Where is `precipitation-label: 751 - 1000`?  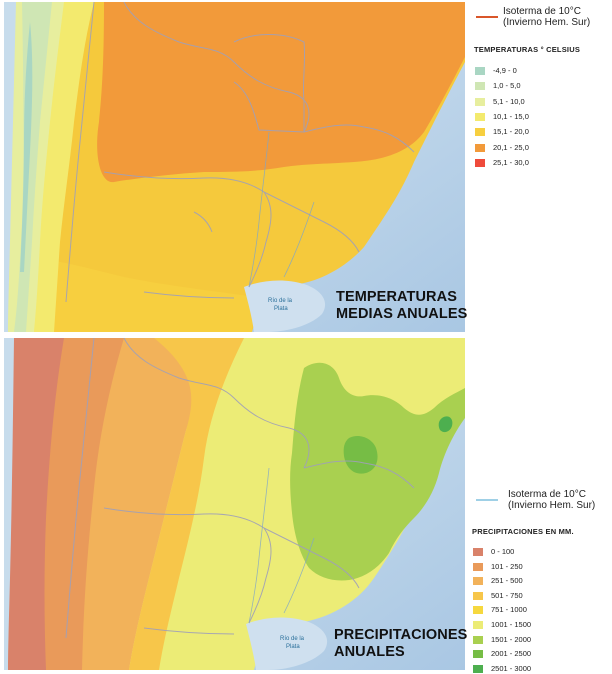
precipitation-label: 751 - 1000 is located at coordinates (509, 610).